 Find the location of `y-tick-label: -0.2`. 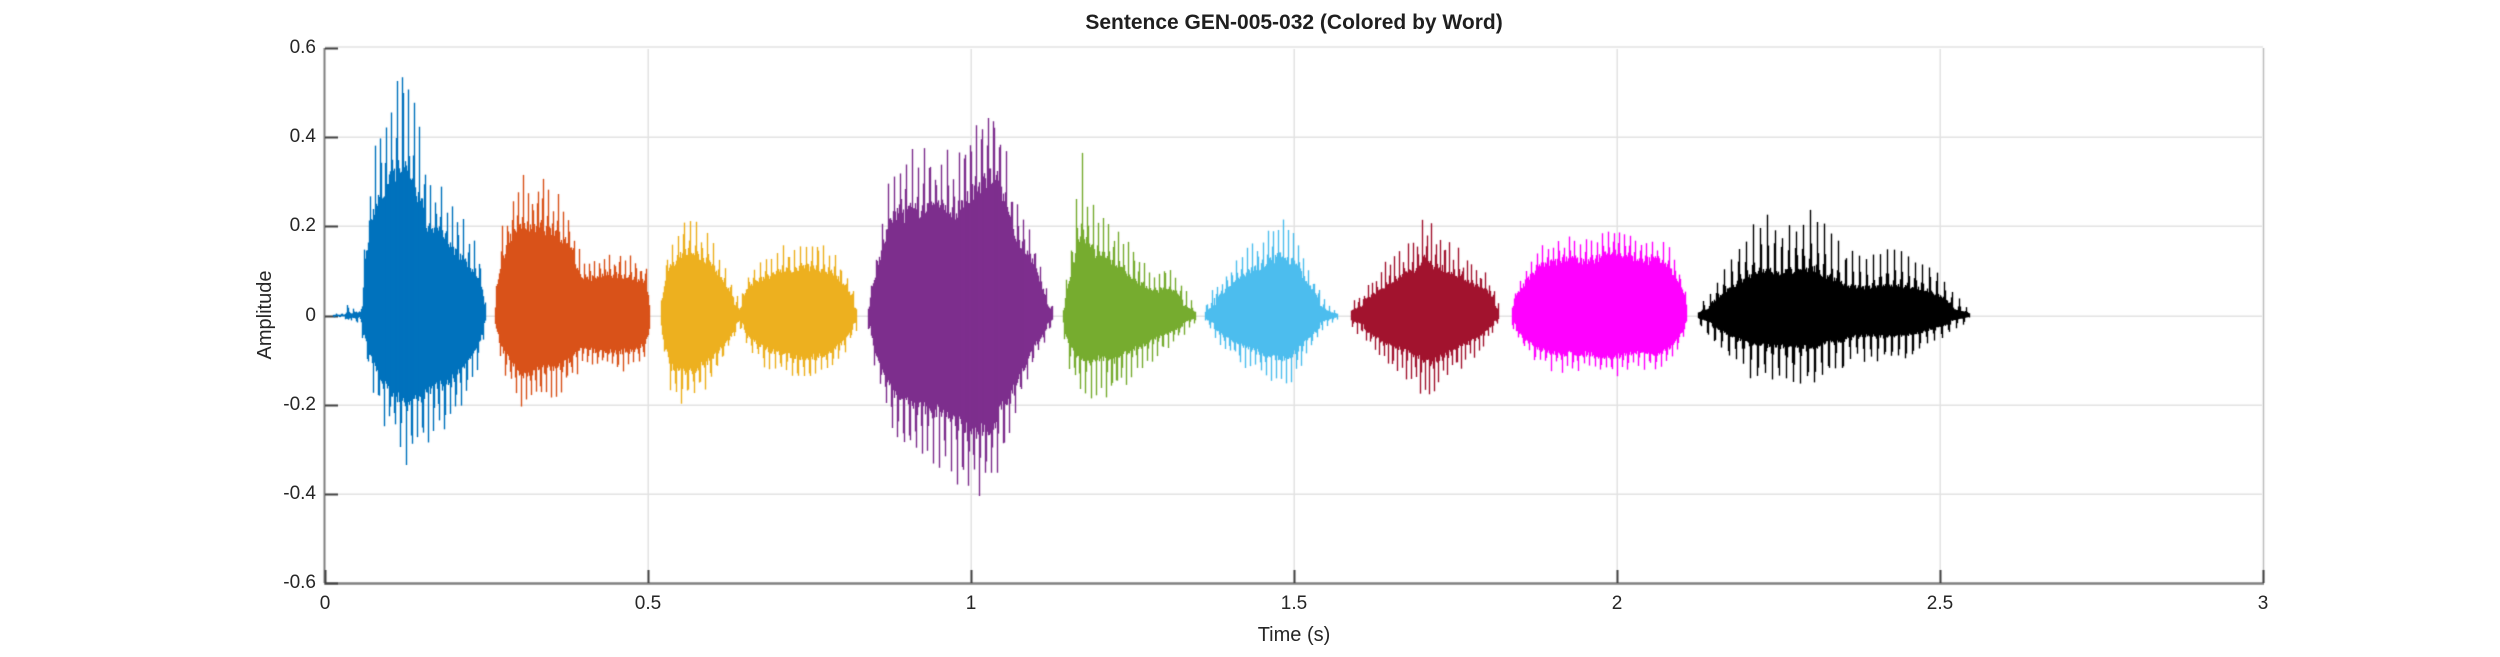

y-tick-label: -0.2 is located at coordinates (299, 404).